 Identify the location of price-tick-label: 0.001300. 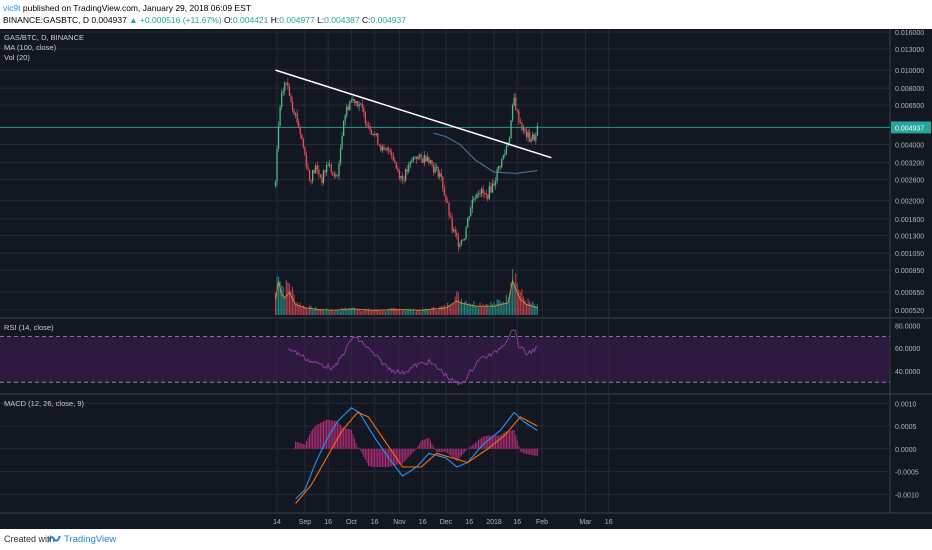
(909, 237).